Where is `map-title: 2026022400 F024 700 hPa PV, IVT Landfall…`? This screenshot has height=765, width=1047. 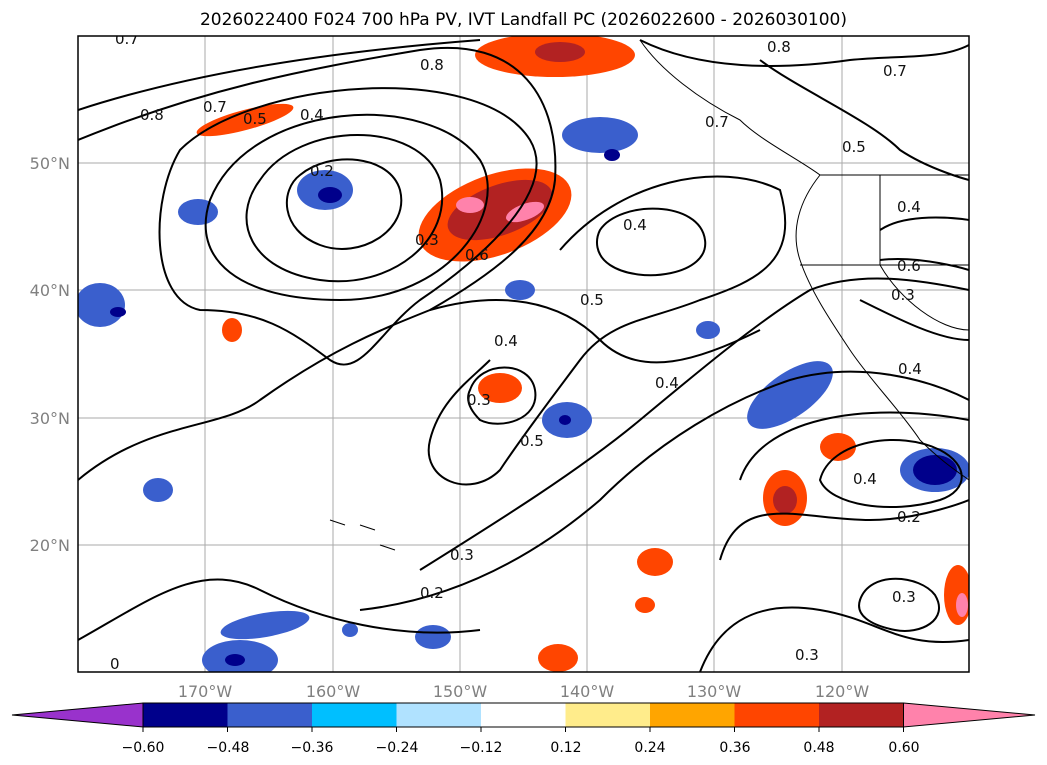
map-title: 2026022400 F024 700 hPa PV, IVT Landfall… is located at coordinates (523, 20).